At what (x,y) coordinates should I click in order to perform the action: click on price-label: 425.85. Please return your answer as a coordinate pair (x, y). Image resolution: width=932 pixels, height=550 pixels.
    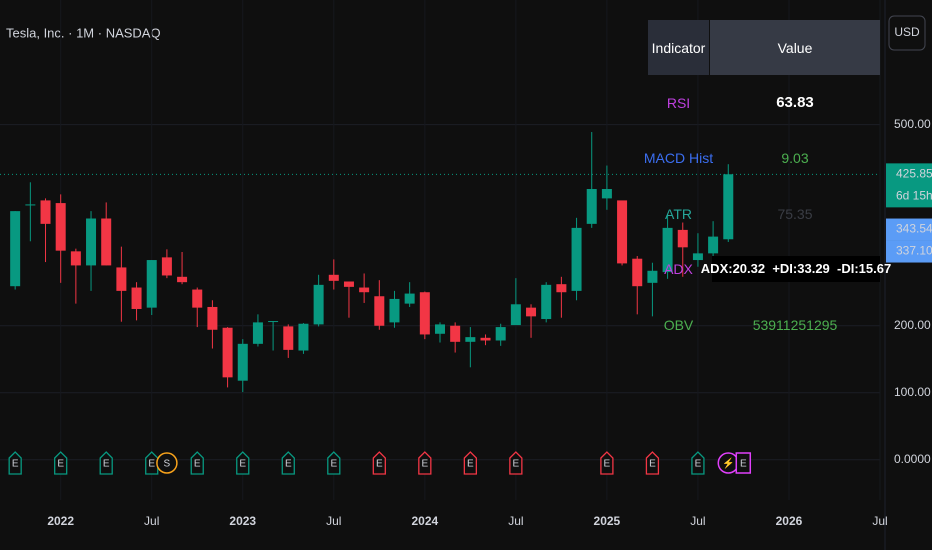
    Looking at the image, I should click on (914, 174).